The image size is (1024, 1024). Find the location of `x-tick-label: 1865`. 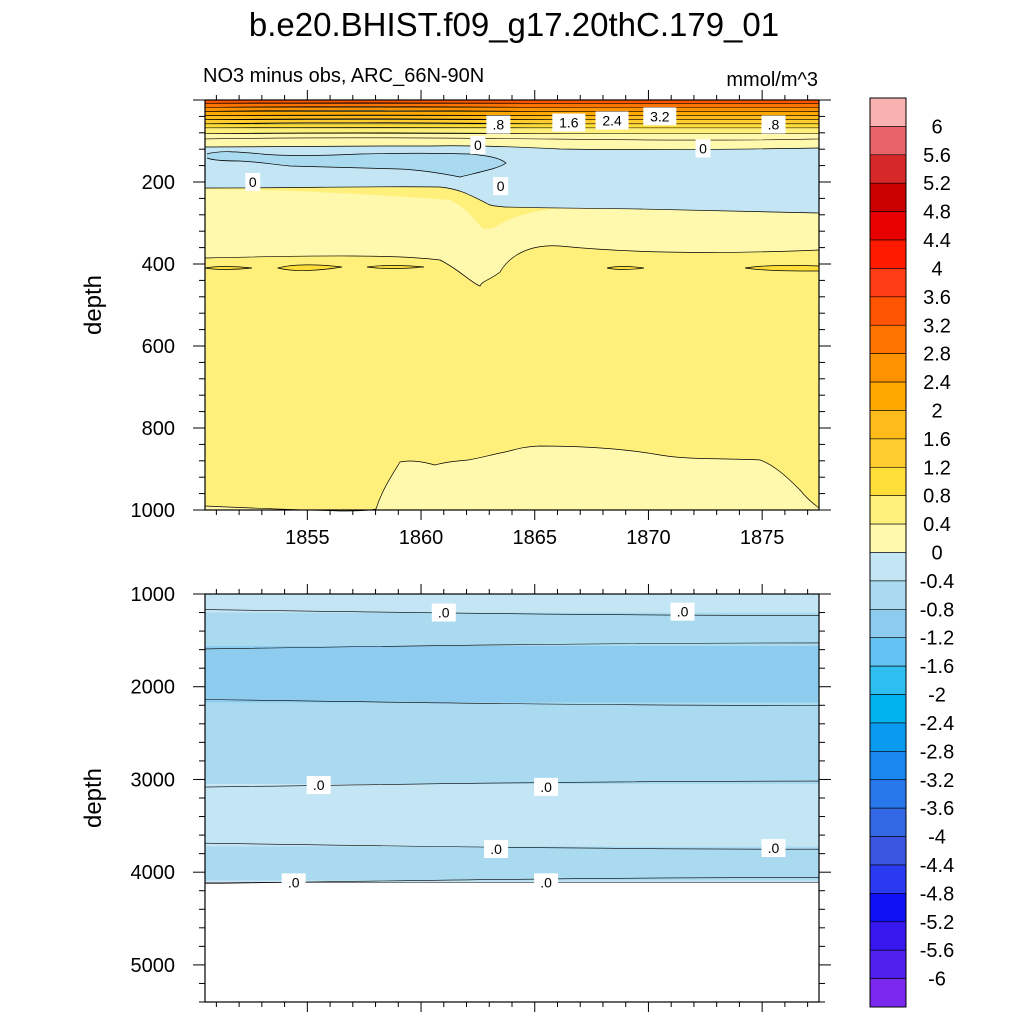

x-tick-label: 1865 is located at coordinates (534, 538).